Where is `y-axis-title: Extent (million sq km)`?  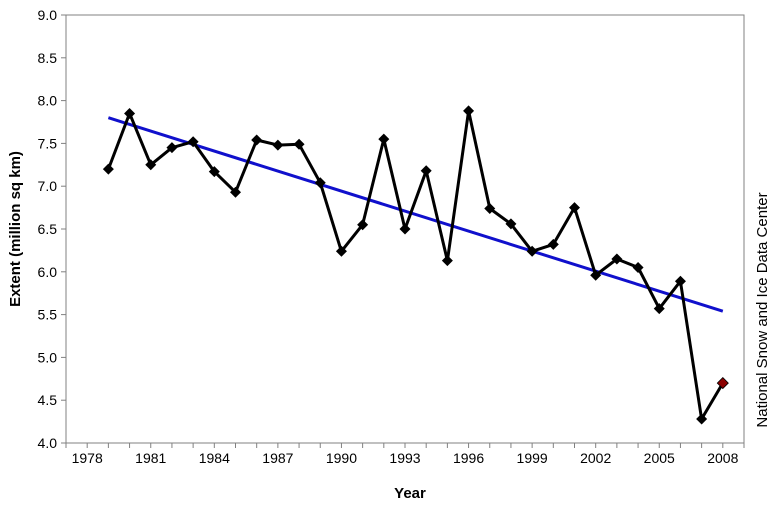 y-axis-title: Extent (million sq km) is located at coordinates (15, 229).